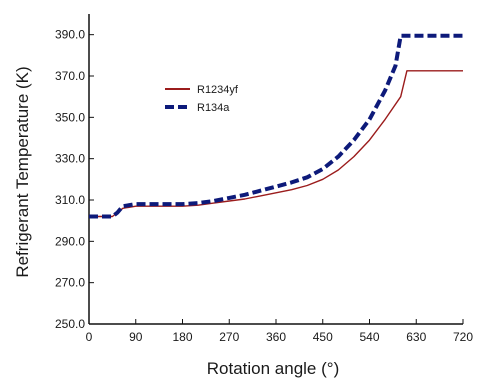 The width and height of the screenshot is (480, 383). Describe the element at coordinates (70, 159) in the screenshot. I see `y-tick-label-4: 330.0` at that location.